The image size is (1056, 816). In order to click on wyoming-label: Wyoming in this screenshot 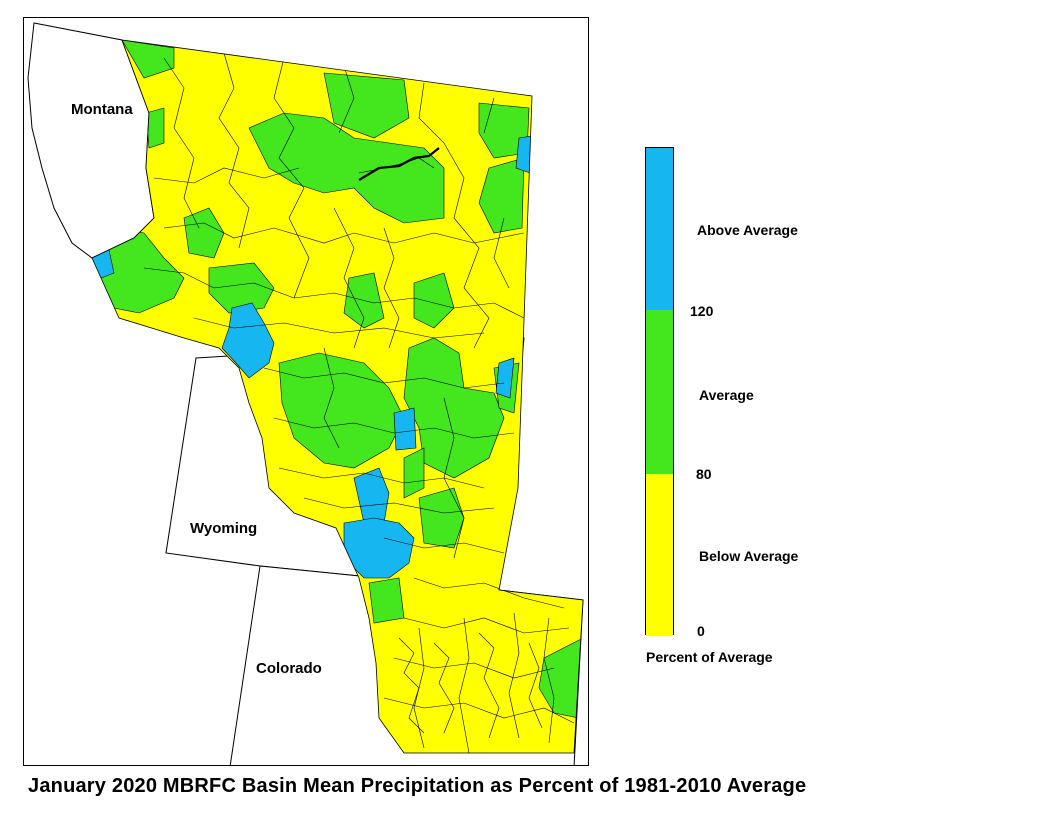, I will do `click(224, 528)`.